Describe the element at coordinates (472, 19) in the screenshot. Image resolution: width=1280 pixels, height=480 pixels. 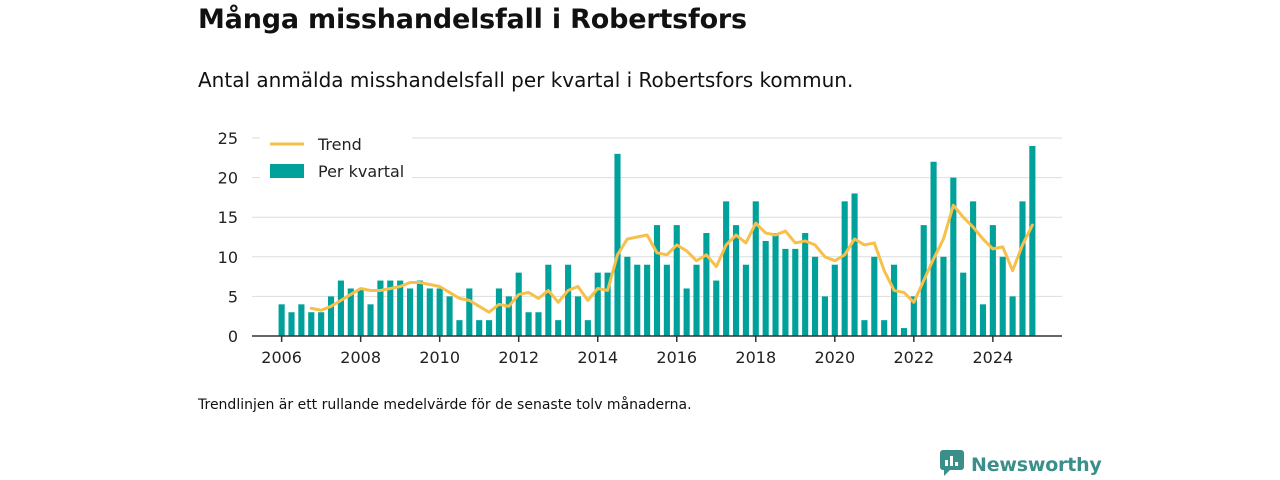
I see `chart-title: Många misshandelsfall i Robertsfors` at that location.